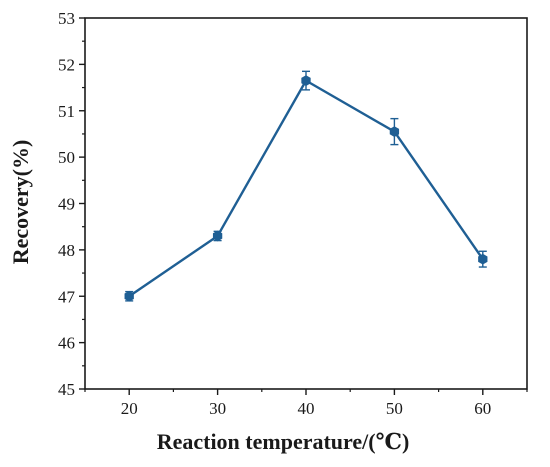  I want to click on y-tick-label: 53, so click(66, 18).